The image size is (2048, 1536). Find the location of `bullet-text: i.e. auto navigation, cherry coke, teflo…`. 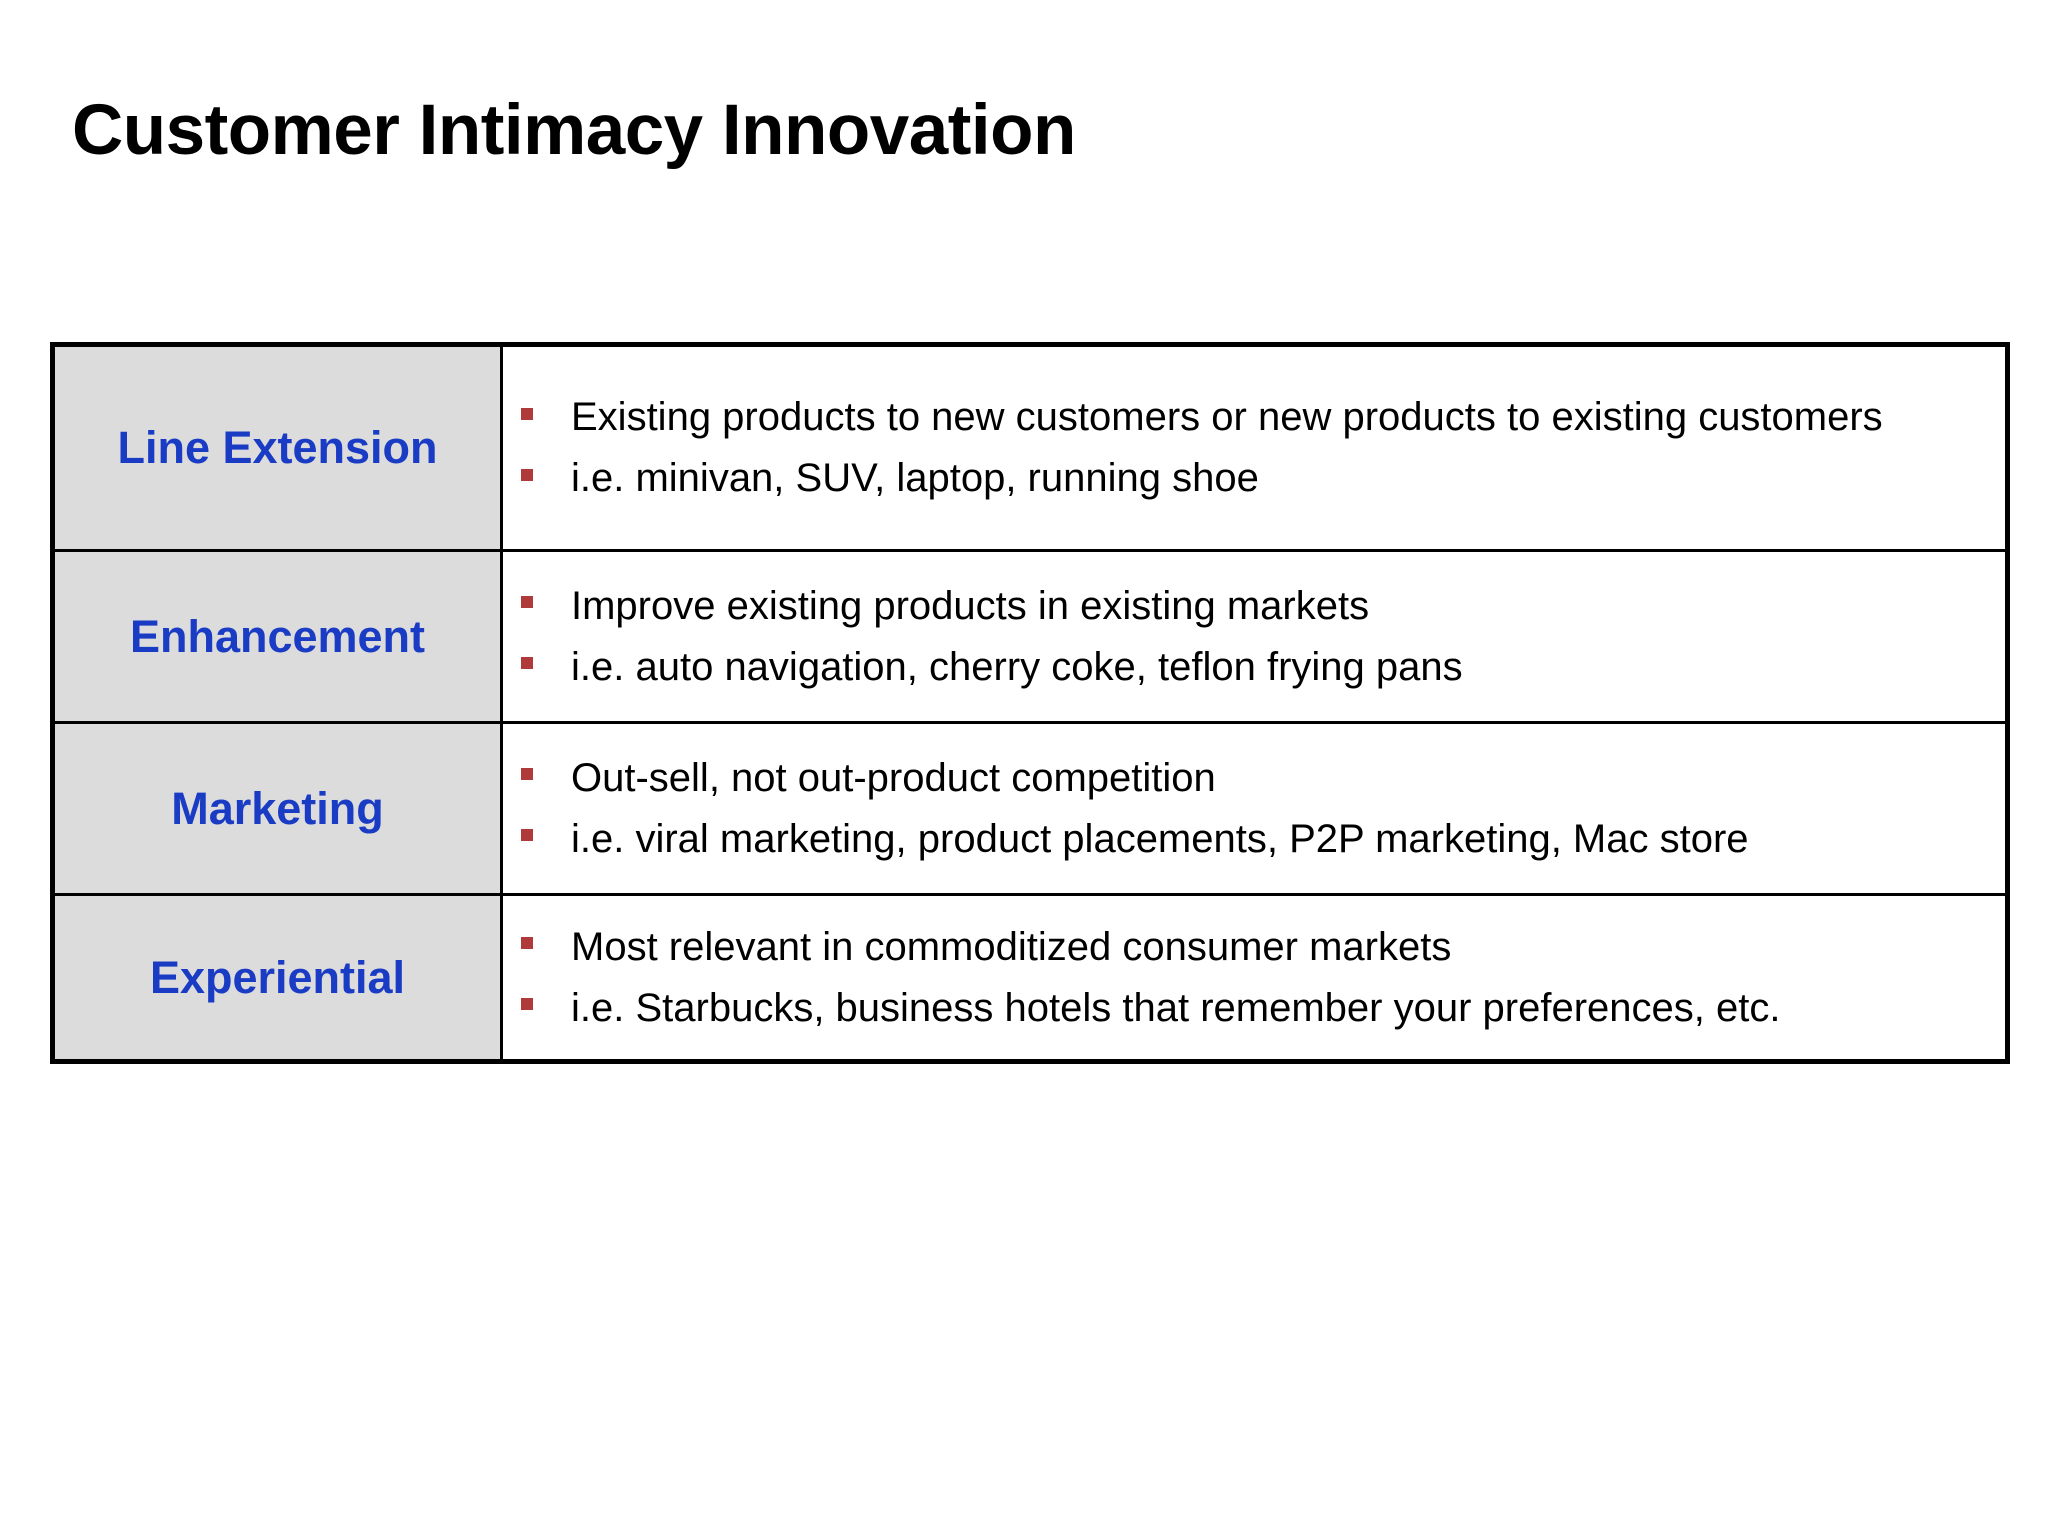

bullet-text: i.e. auto navigation, cherry coke, teflo… is located at coordinates (1017, 666).